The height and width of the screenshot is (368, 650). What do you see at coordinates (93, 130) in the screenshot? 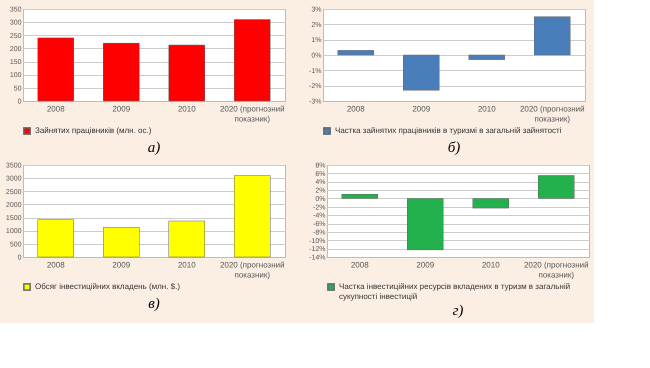
I see `legend-label: Зайнятих працівників (млн. ос.)` at bounding box center [93, 130].